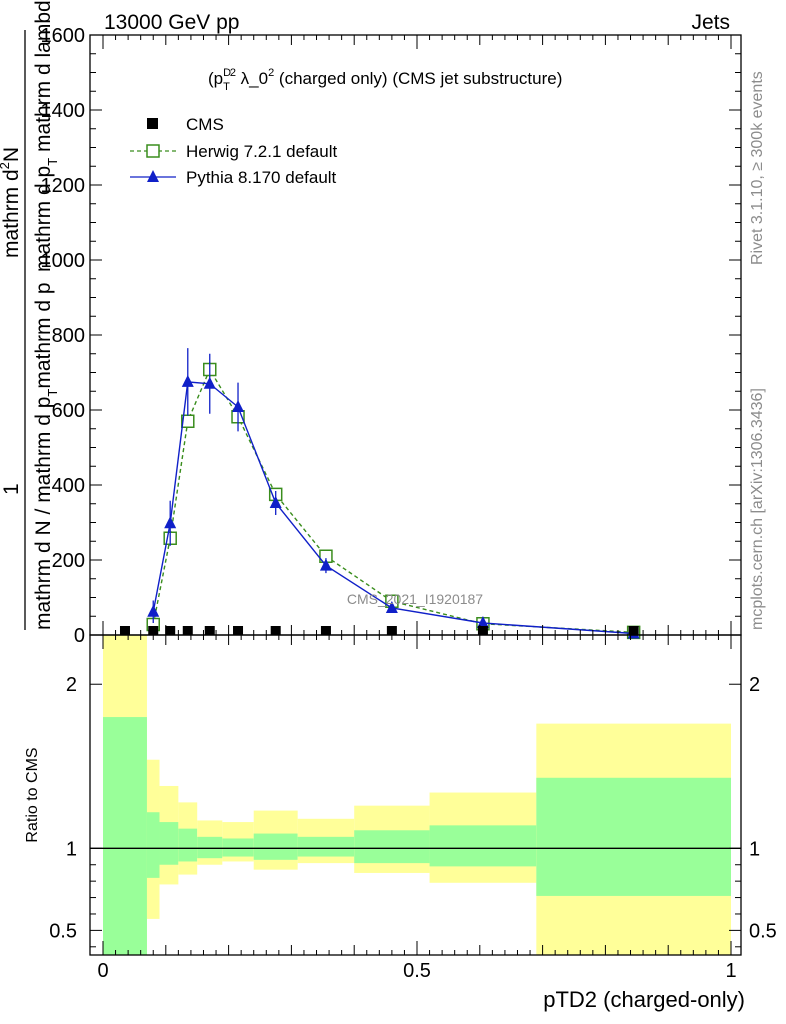 The width and height of the screenshot is (786, 1024). What do you see at coordinates (46, 456) in the screenshot?
I see `y-label-lower: mathrm d N / mathrm d pTmathrm d p` at bounding box center [46, 456].